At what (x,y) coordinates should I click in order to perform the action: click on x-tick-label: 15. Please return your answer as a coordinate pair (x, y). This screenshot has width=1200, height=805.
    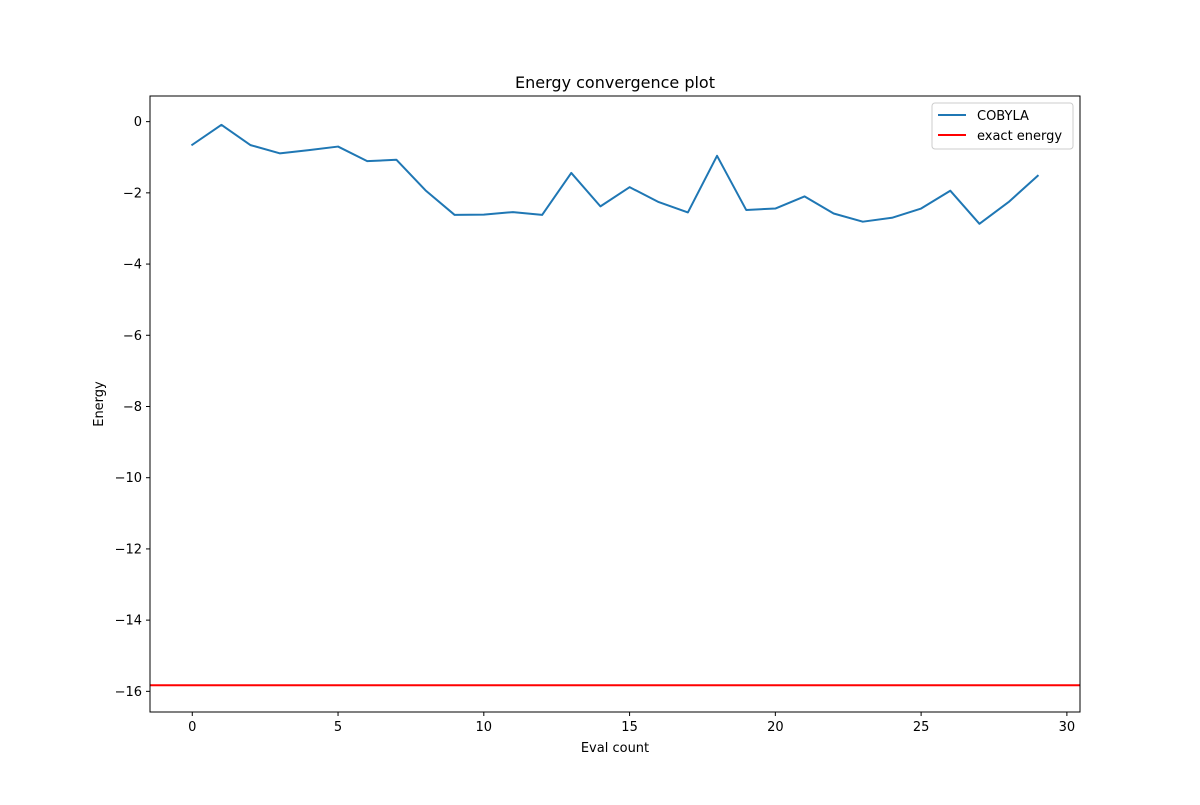
    Looking at the image, I should click on (629, 727).